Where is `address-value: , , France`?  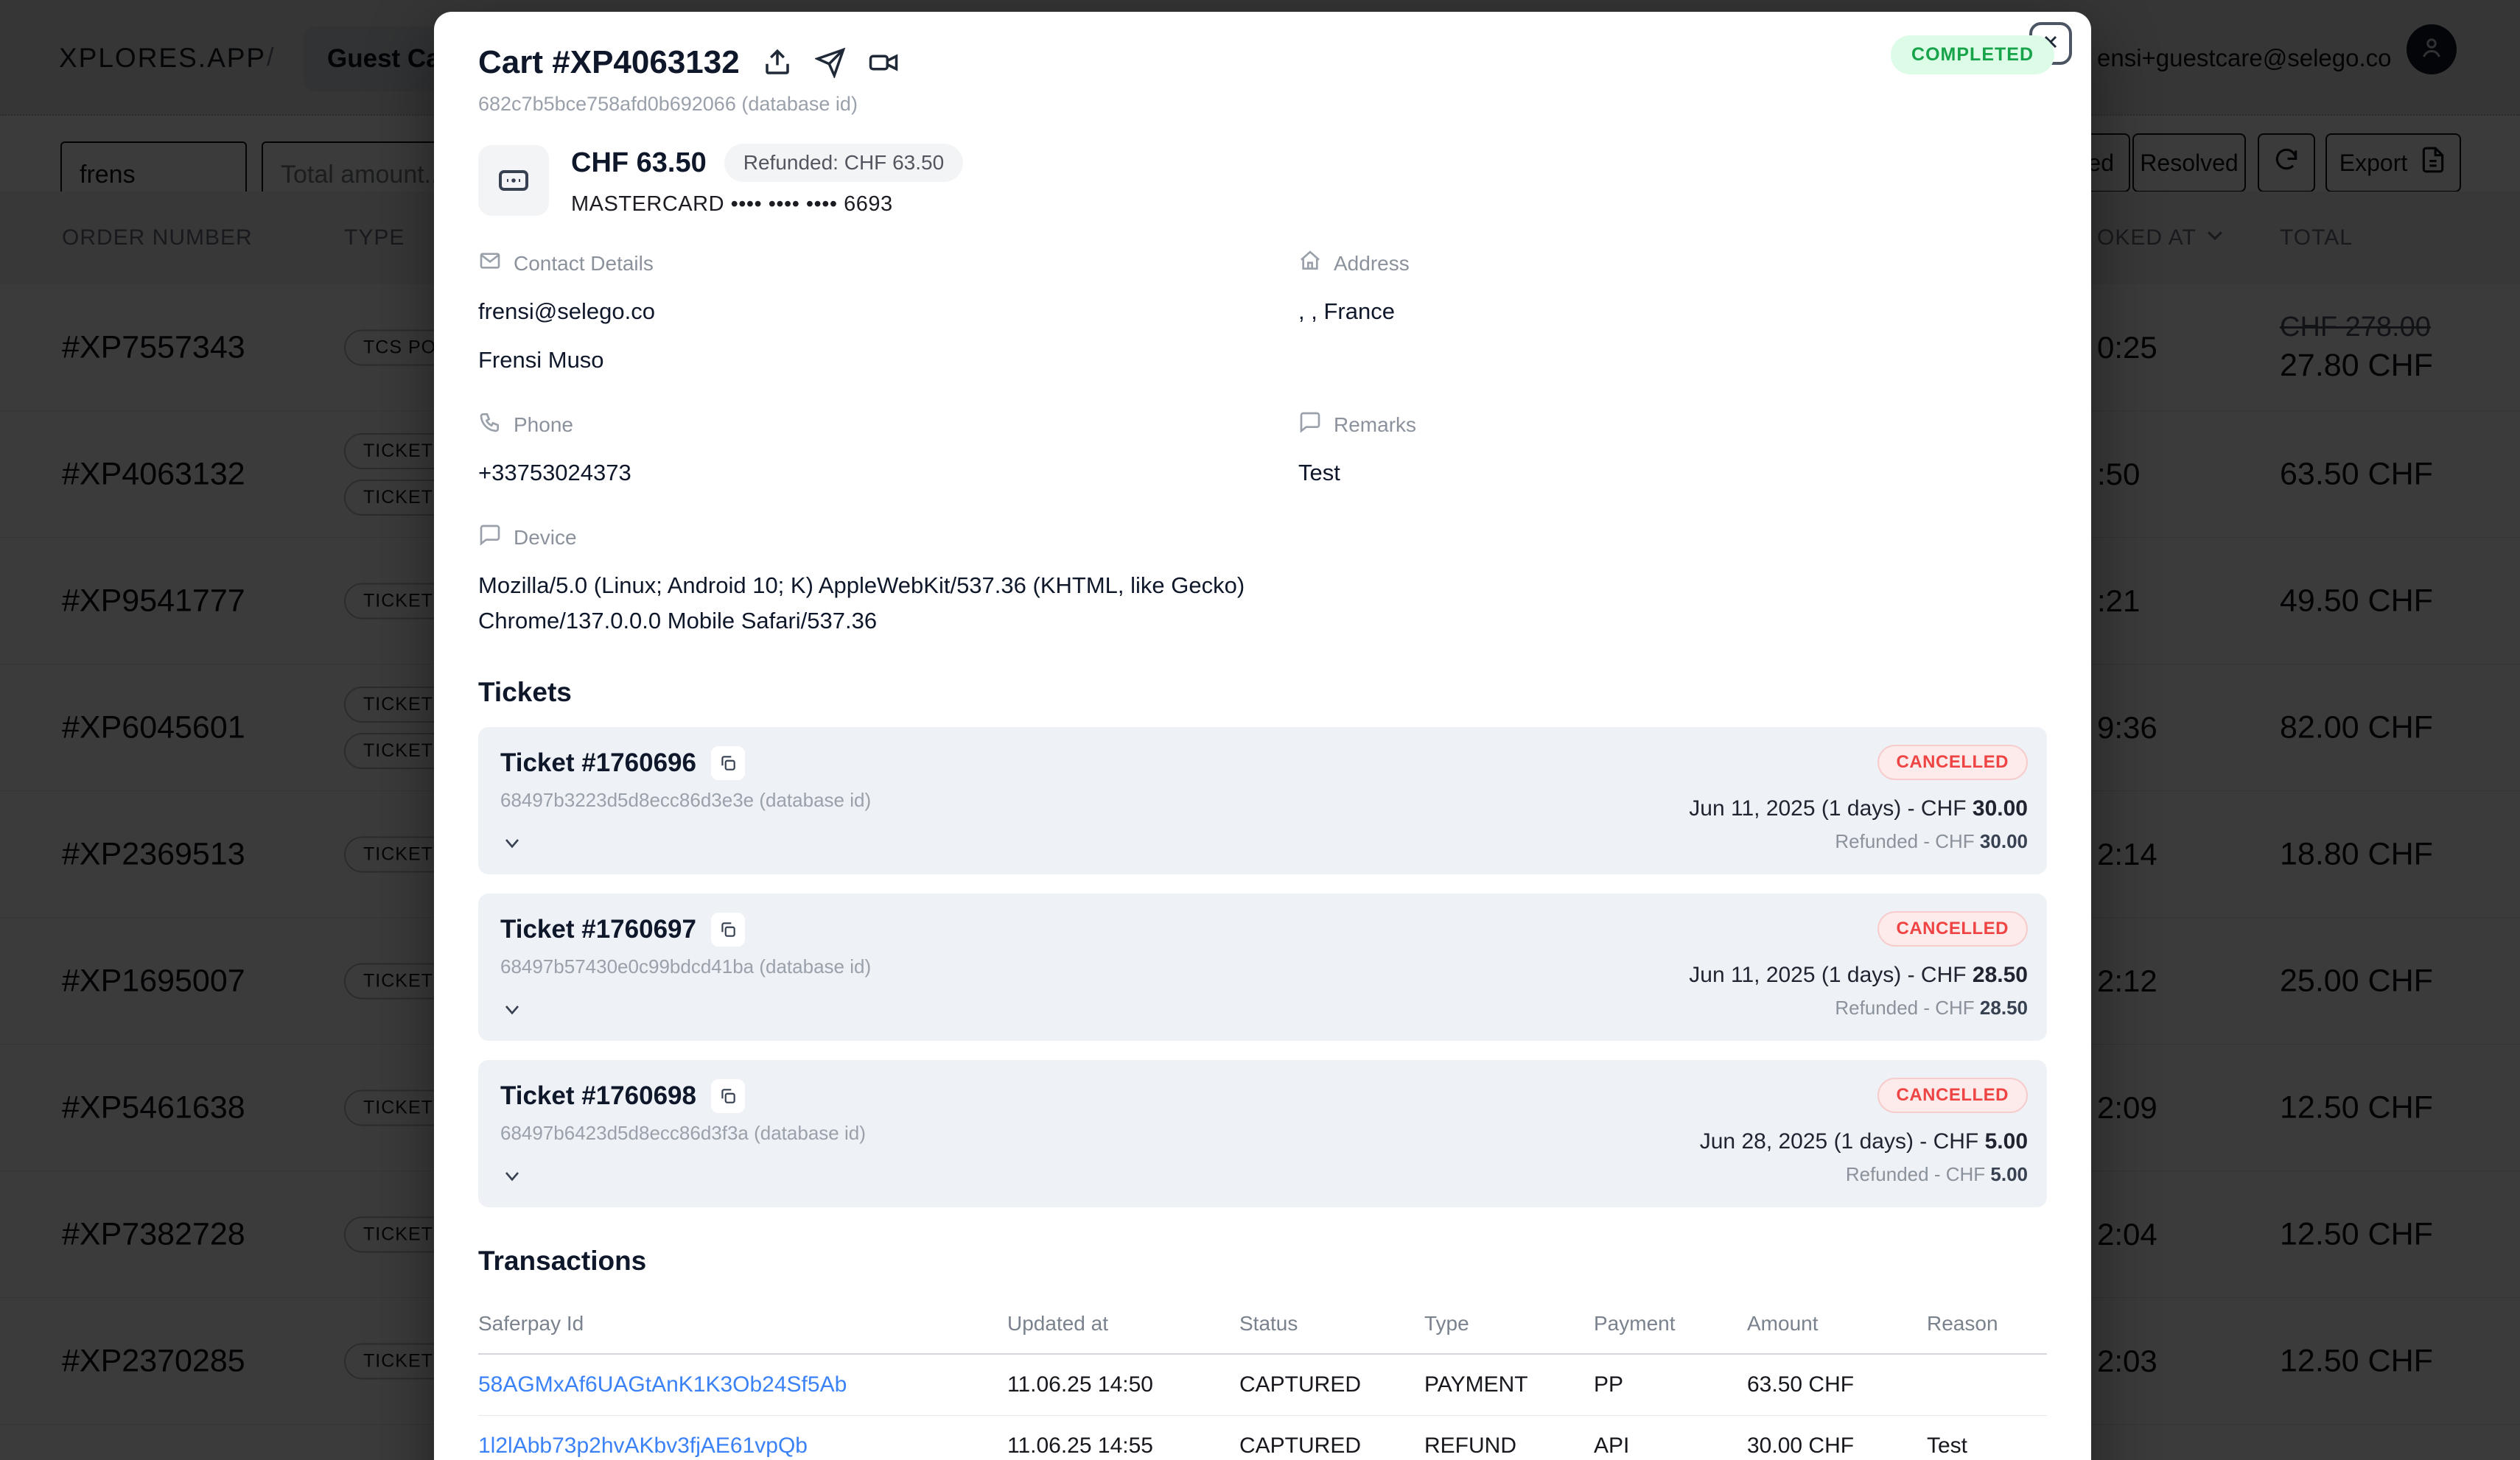 address-value: , , France is located at coordinates (1346, 311).